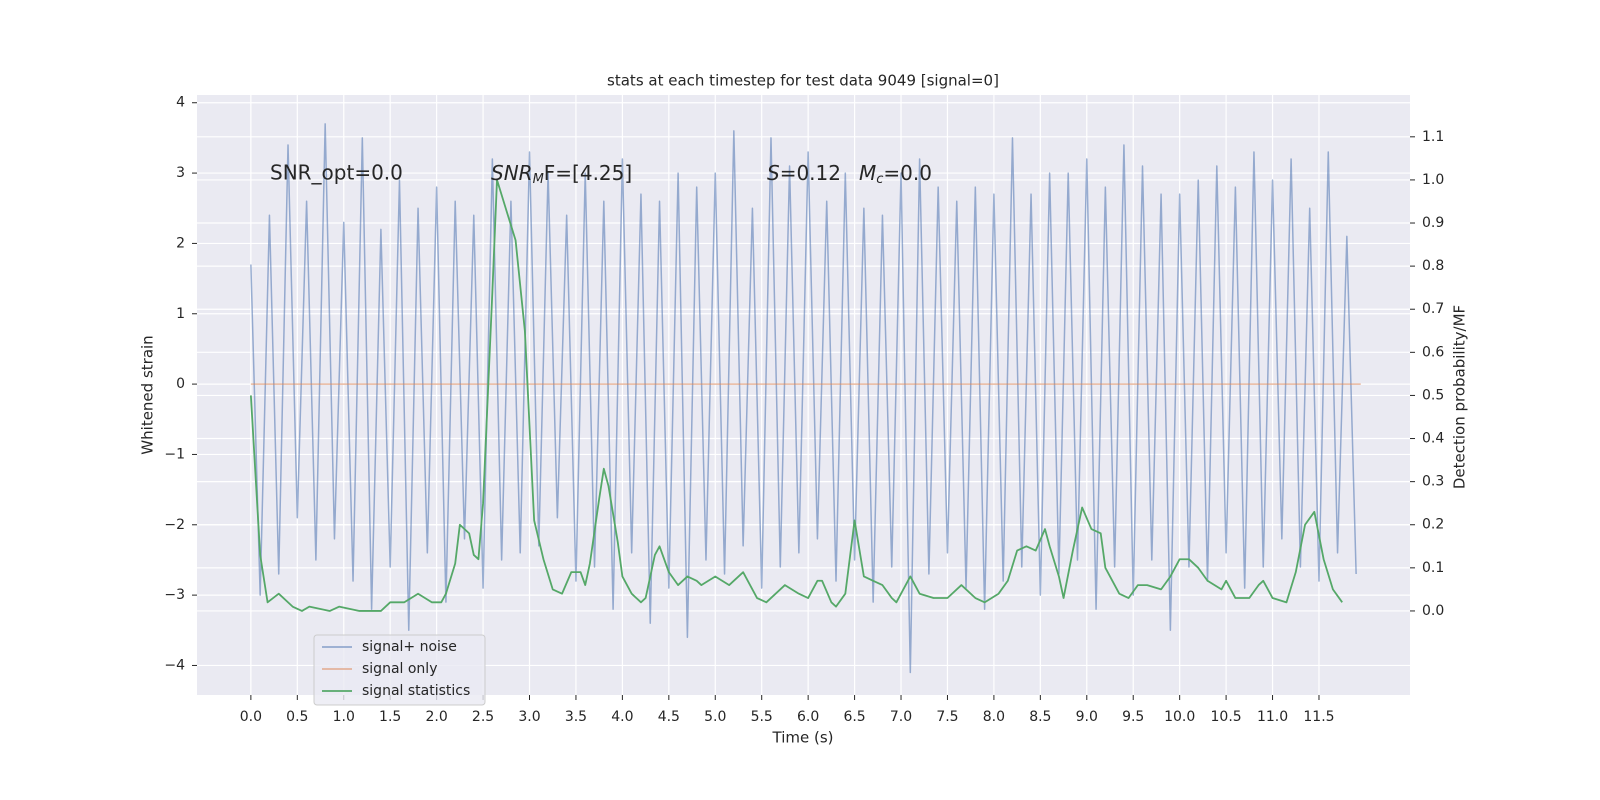  What do you see at coordinates (512, 173) in the screenshot?
I see `annotation-part: SNR` at bounding box center [512, 173].